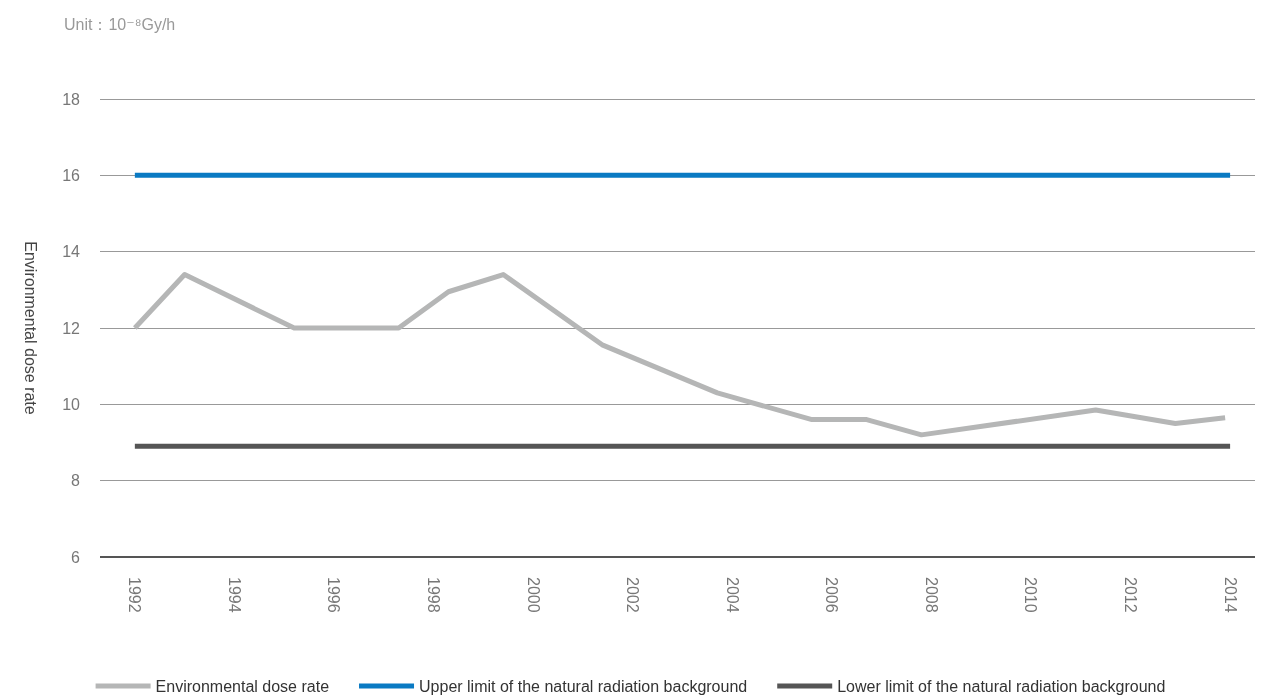  What do you see at coordinates (234, 595) in the screenshot?
I see `x-tick-label: 1994` at bounding box center [234, 595].